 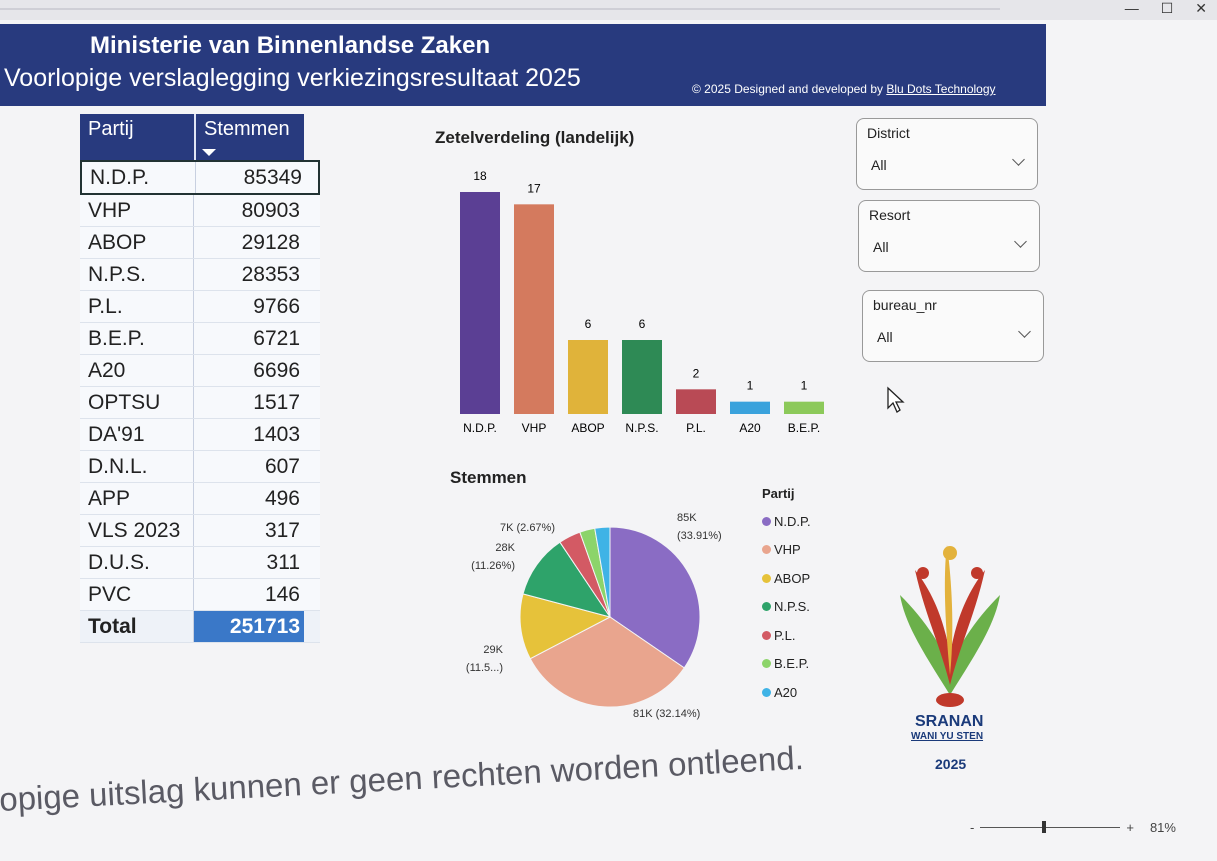 I want to click on cell-party: OPTSU, so click(x=137, y=402).